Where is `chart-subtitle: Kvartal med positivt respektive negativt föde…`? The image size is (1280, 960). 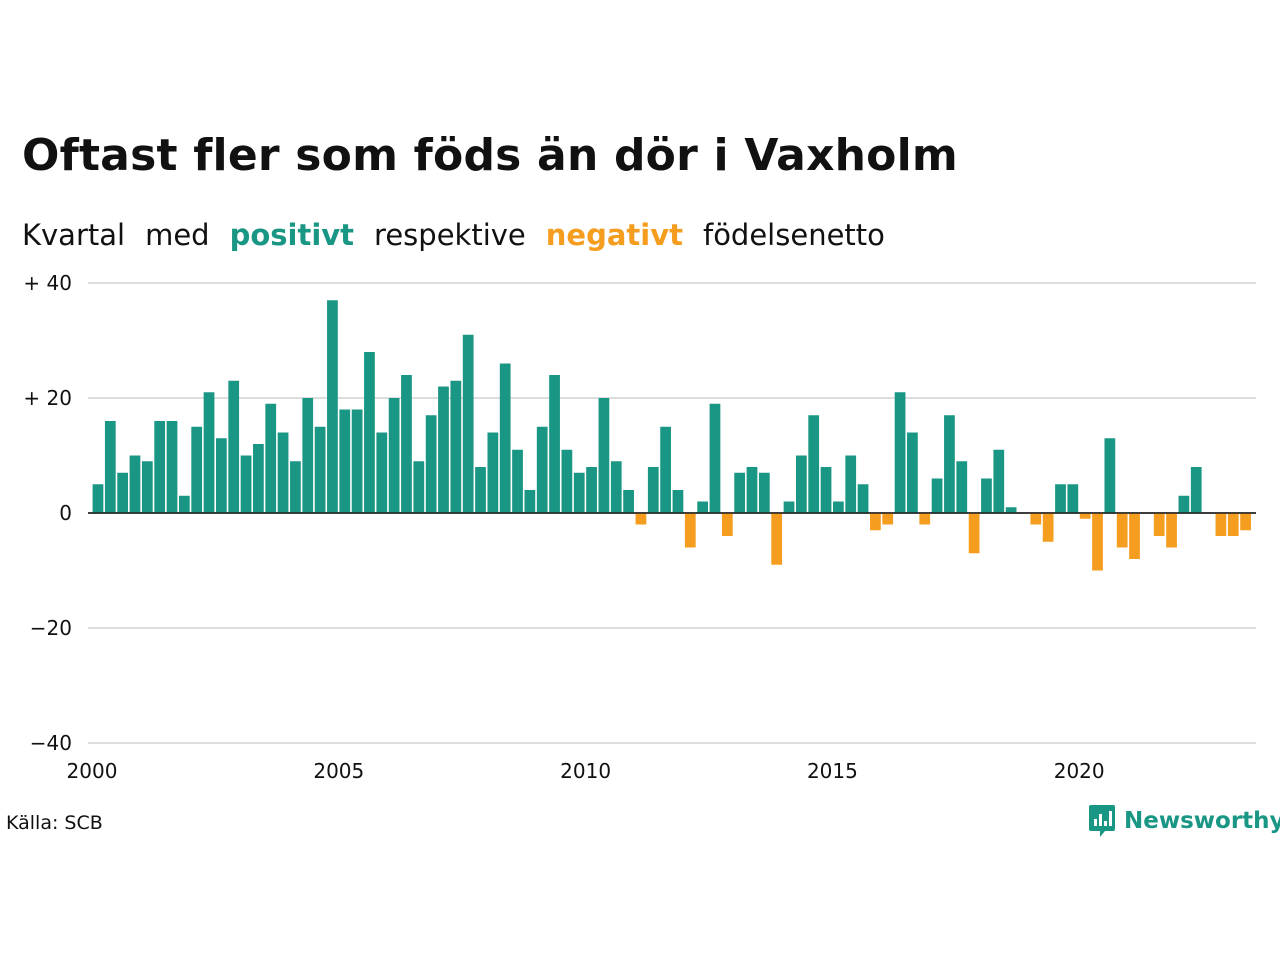
chart-subtitle: Kvartal med positivt respektive negativt föde… is located at coordinates (463, 235).